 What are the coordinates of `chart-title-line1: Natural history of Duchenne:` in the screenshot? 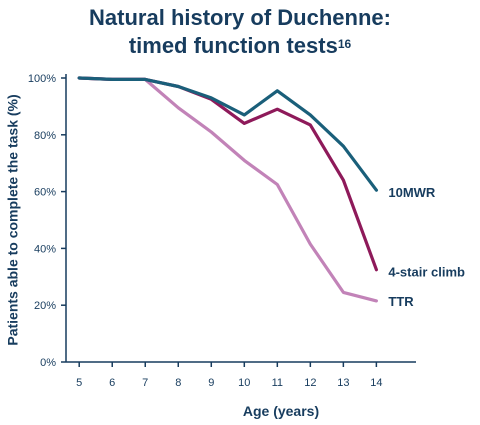 It's located at (240, 17).